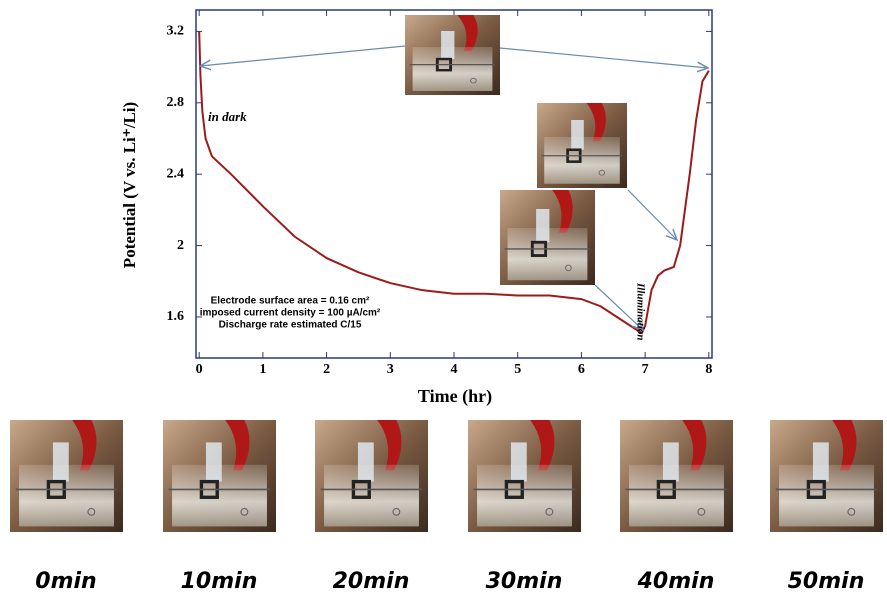 The image size is (887, 606). What do you see at coordinates (290, 325) in the screenshot?
I see `annotation: Discharge rate estimated C/15` at bounding box center [290, 325].